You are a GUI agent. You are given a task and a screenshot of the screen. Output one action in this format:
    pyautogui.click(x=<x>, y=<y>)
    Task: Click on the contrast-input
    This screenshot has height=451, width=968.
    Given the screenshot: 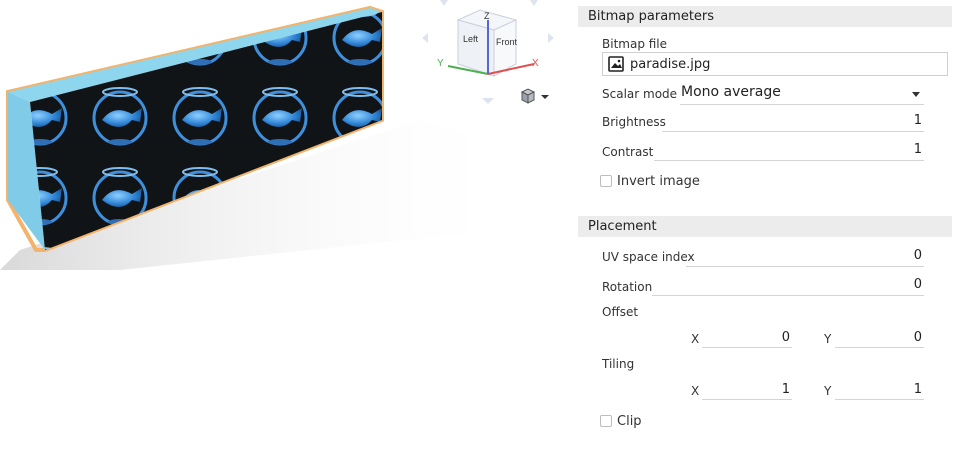 What is the action you would take?
    pyautogui.click(x=789, y=160)
    